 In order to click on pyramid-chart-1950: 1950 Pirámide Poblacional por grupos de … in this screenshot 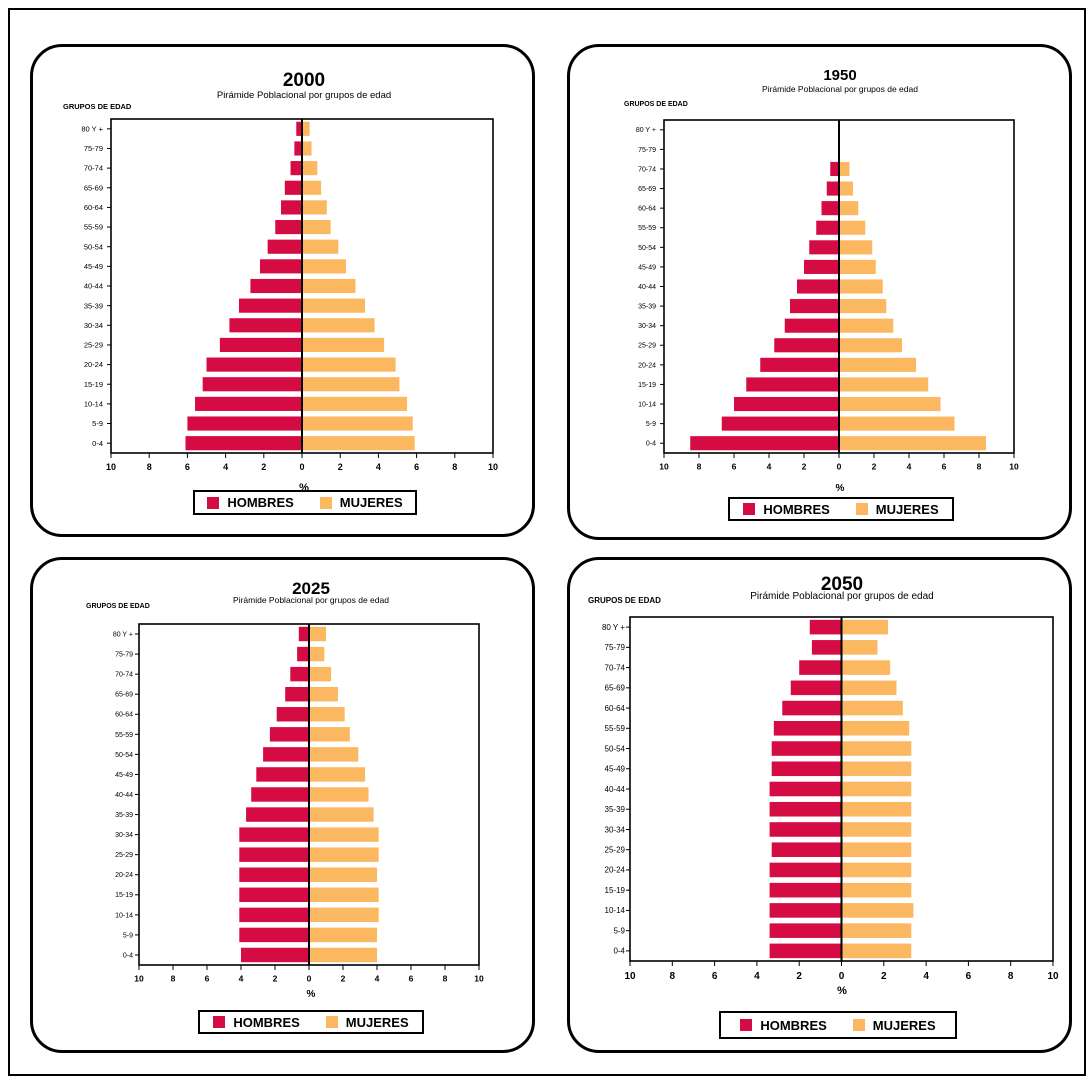, I will do `click(821, 280)`.